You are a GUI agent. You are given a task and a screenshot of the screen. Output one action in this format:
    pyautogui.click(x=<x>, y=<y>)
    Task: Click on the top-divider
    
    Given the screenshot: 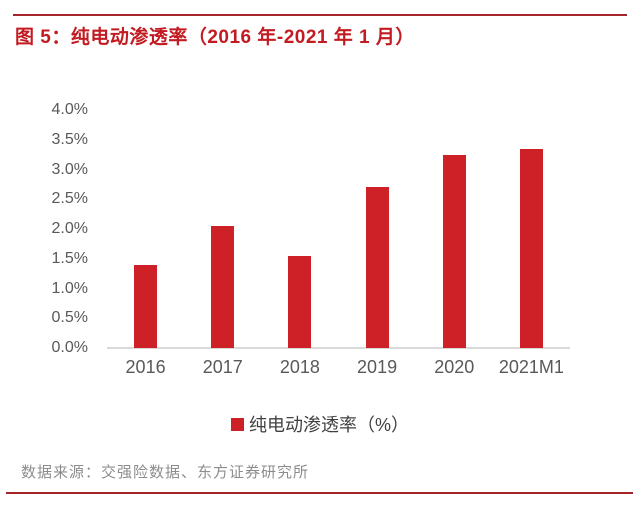 What is the action you would take?
    pyautogui.click(x=320, y=15)
    